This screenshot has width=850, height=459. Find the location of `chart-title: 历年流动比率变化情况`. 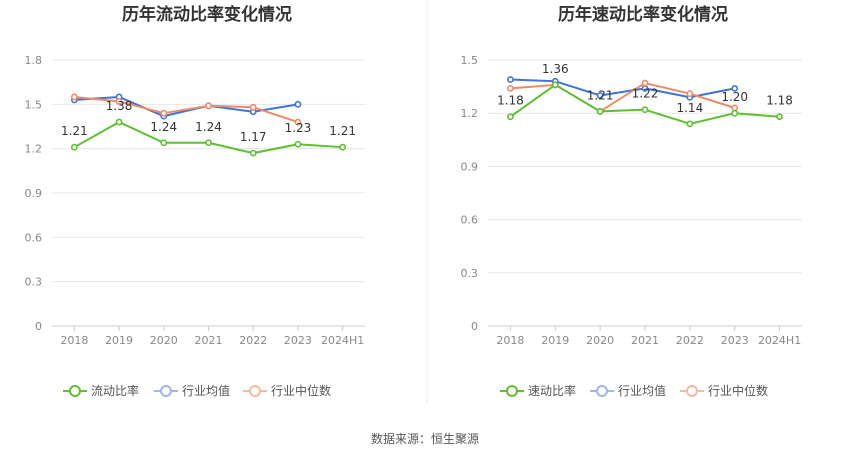

chart-title: 历年流动比率变化情况 is located at coordinates (207, 14).